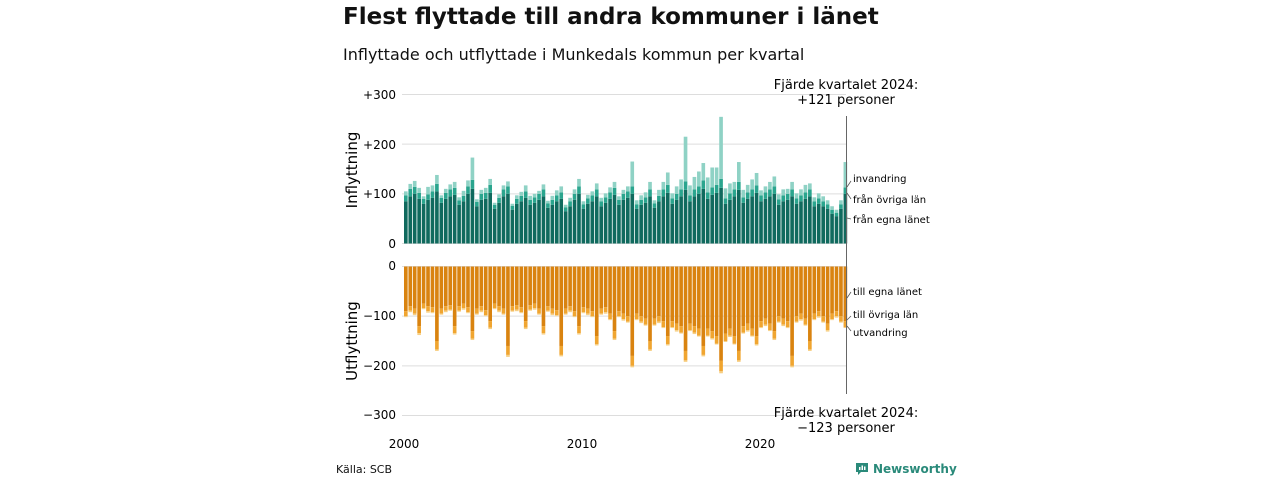 This screenshot has height=480, width=1280. What do you see at coordinates (887, 292) in the screenshot?
I see `legend-till-egna-lanet: till egna länet` at bounding box center [887, 292].